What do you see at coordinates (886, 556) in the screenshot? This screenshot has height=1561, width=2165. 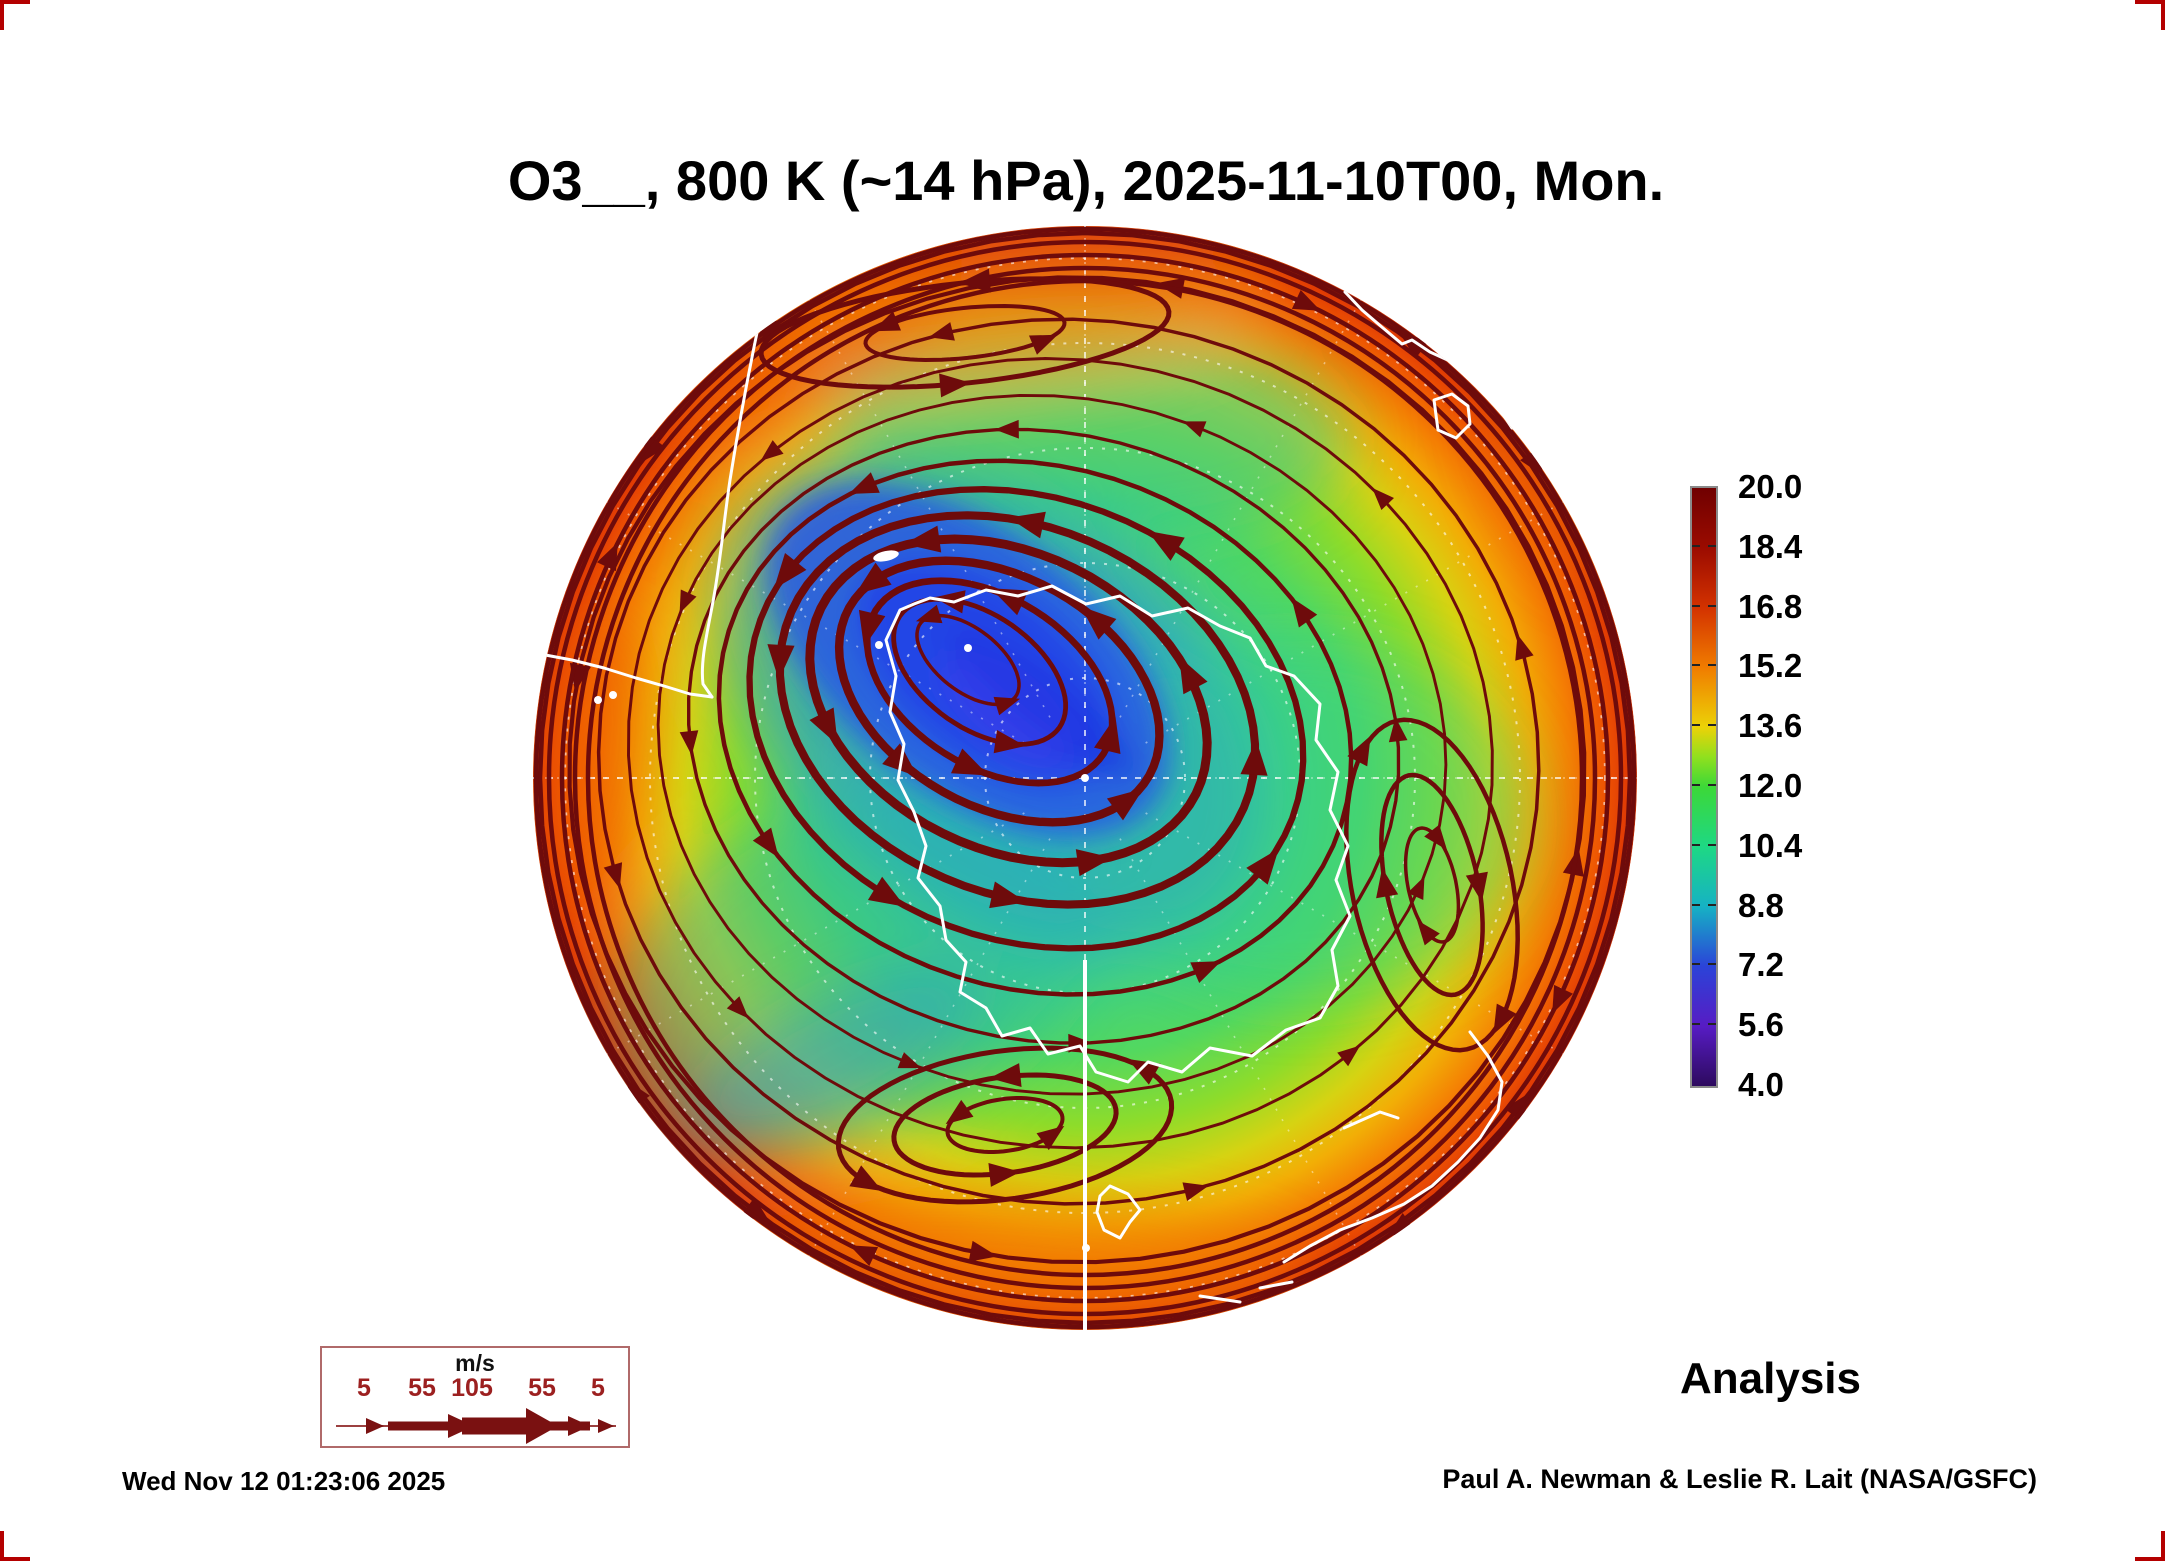 I see `island-ice-shelf` at bounding box center [886, 556].